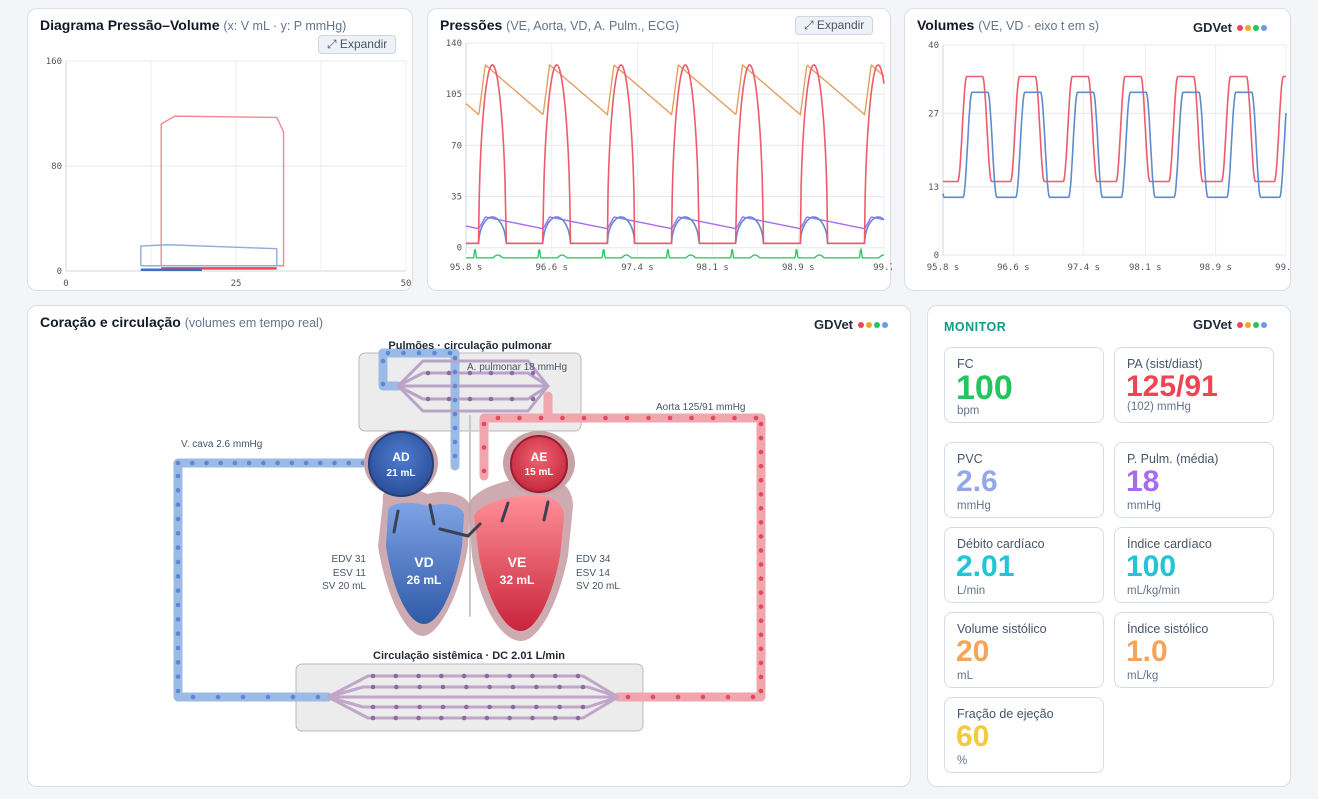 The image size is (1318, 799). What do you see at coordinates (471, 519) in the screenshot?
I see `valves` at bounding box center [471, 519].